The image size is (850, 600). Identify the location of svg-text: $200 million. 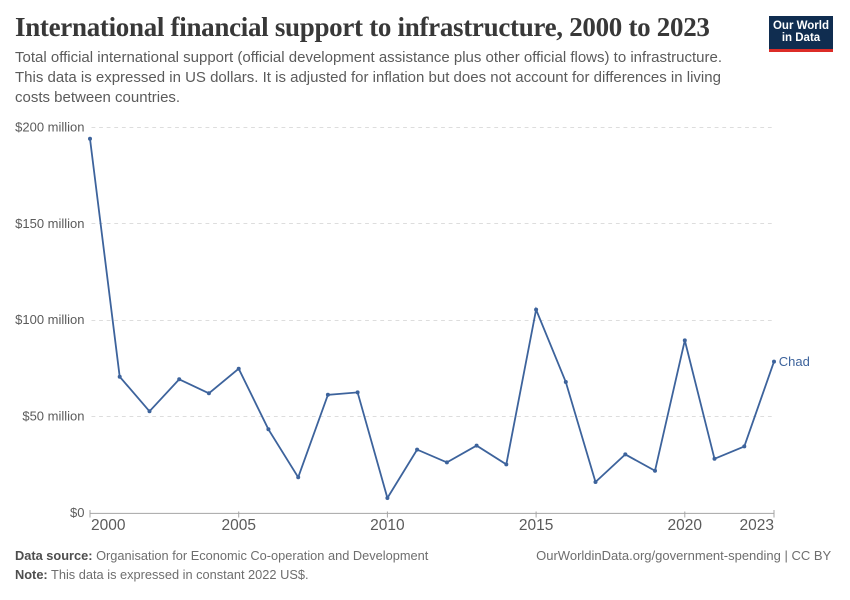
(49, 127).